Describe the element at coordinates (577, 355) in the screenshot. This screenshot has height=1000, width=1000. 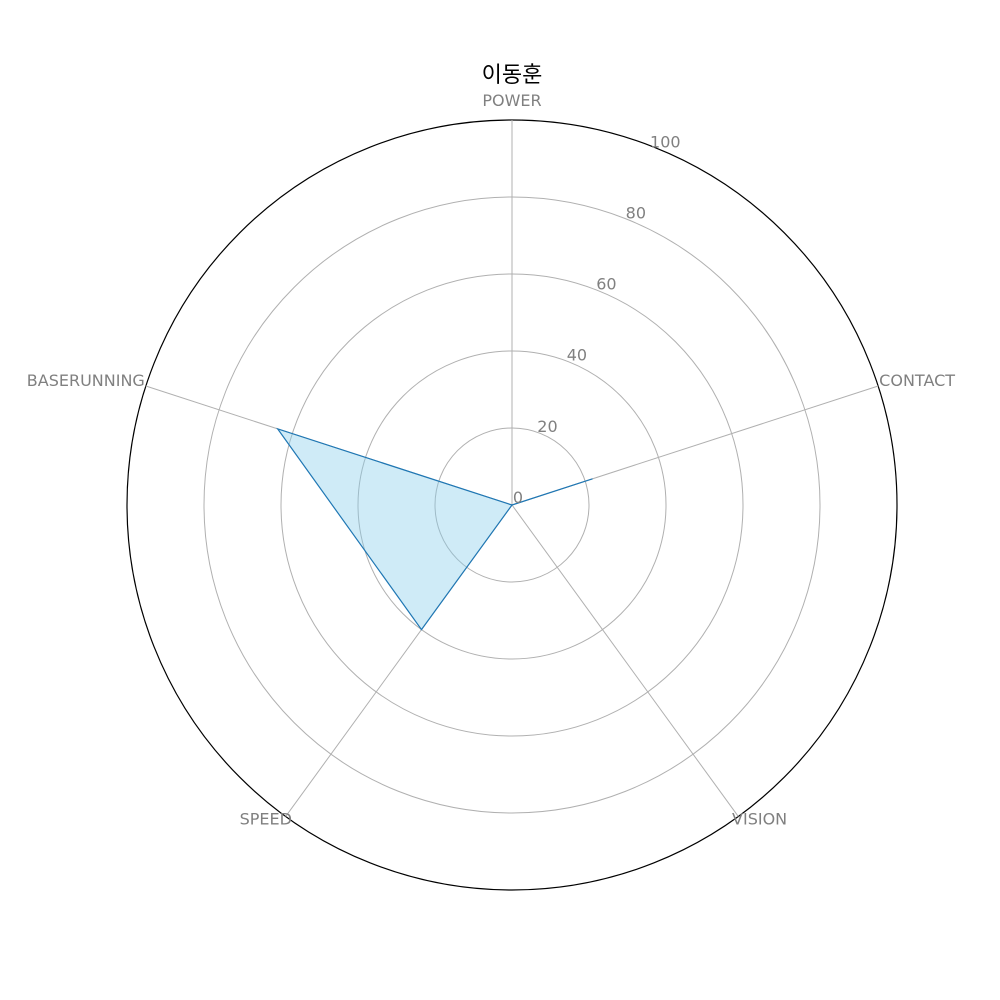
I see `radial-tick-label: 40` at that location.